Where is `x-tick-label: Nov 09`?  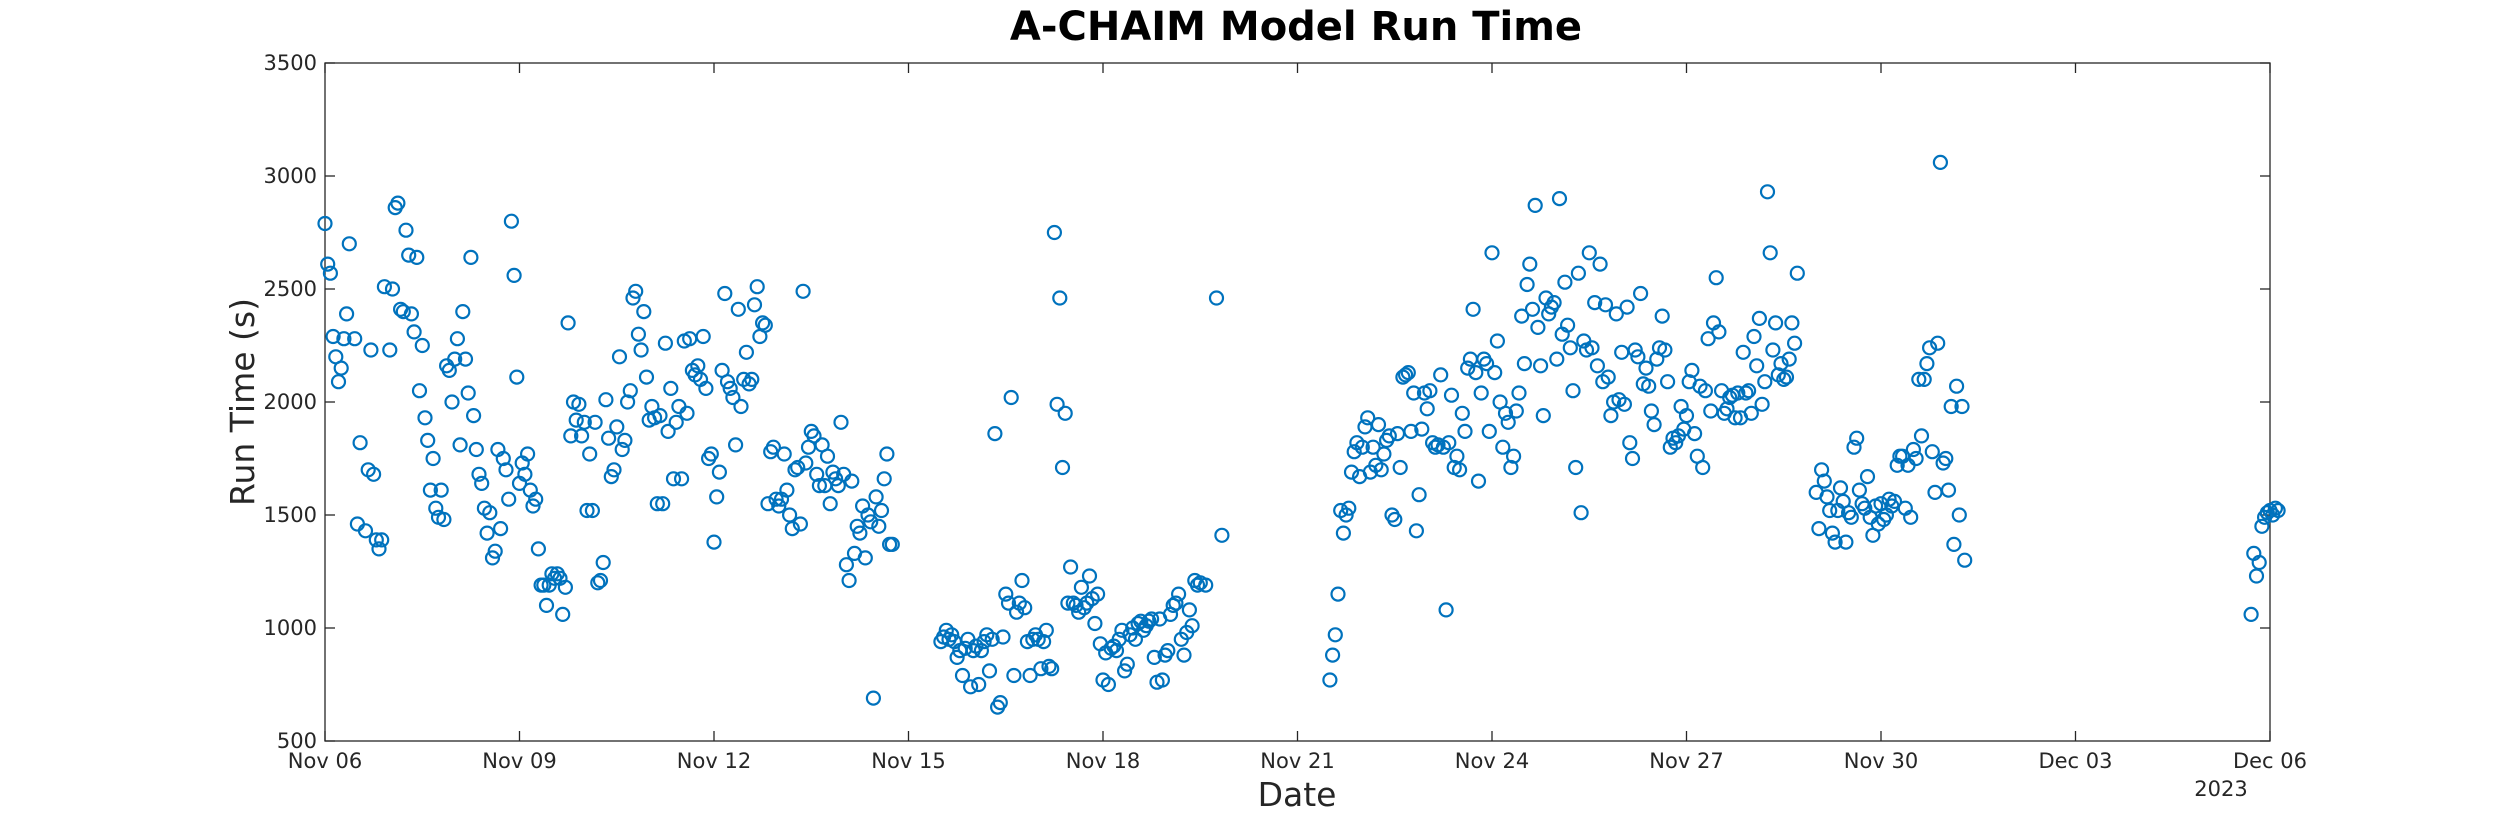
x-tick-label: Nov 09 is located at coordinates (519, 761).